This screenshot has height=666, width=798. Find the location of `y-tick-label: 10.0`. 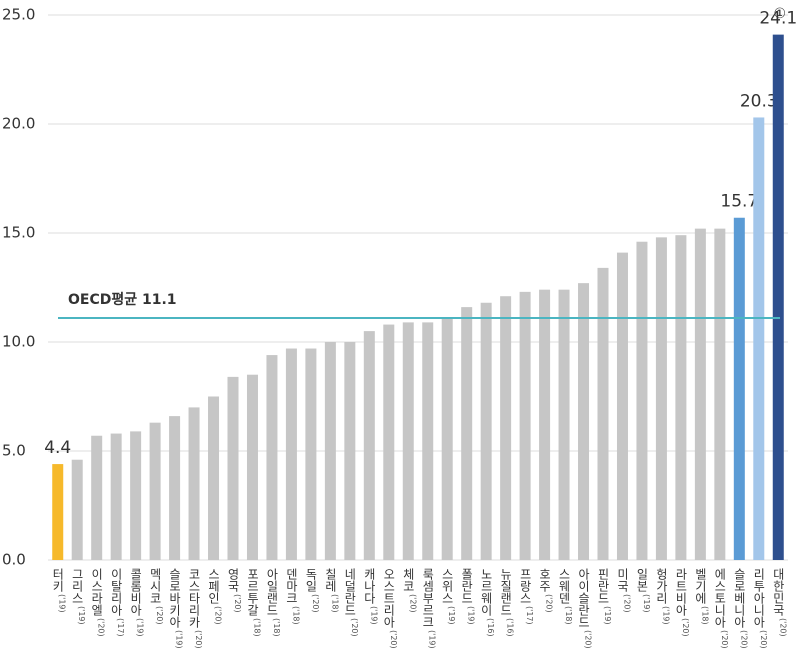

y-tick-label: 10.0 is located at coordinates (18, 342).